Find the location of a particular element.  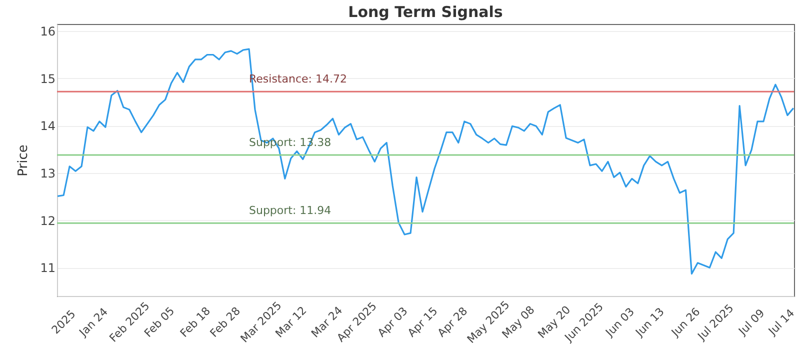

ref-line-label: Support: 11.94 is located at coordinates (290, 211).